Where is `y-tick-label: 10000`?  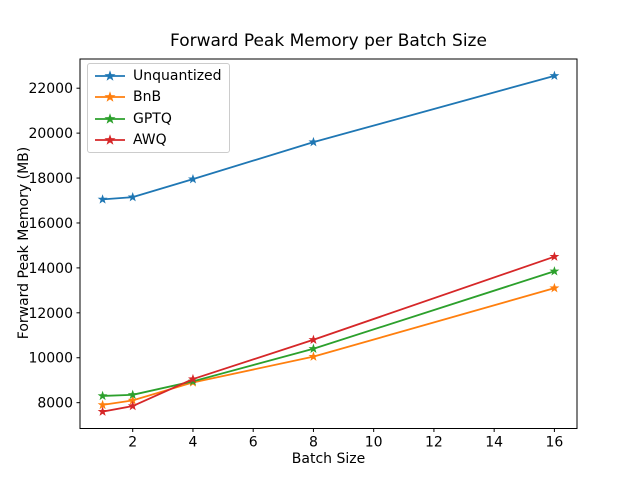
y-tick-label: 10000 is located at coordinates (50, 359).